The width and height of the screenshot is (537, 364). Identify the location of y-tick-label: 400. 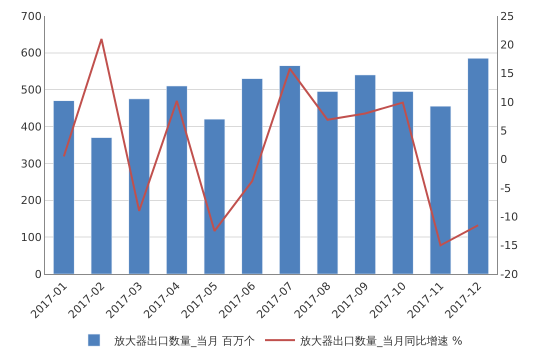
(31, 127).